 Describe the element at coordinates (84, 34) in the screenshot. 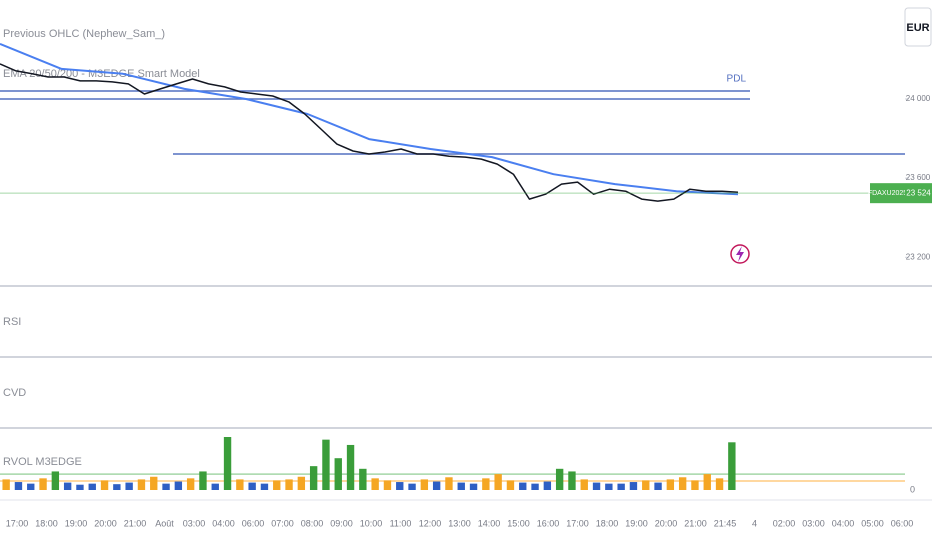

I see `indicator-legend: Previous OHLC (Nephew_Sam_)` at that location.